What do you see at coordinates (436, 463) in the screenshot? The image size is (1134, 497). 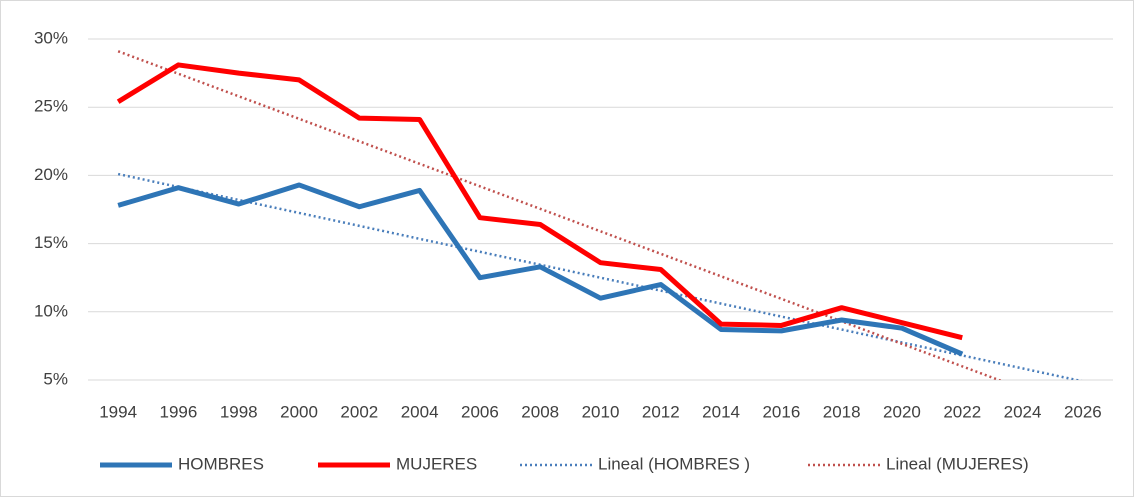 I see `legend-label: MUJERES` at bounding box center [436, 463].